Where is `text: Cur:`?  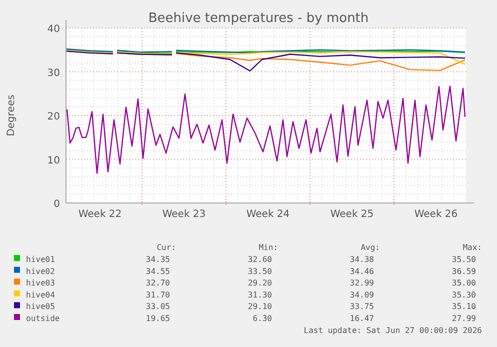
text: Cur: is located at coordinates (166, 247).